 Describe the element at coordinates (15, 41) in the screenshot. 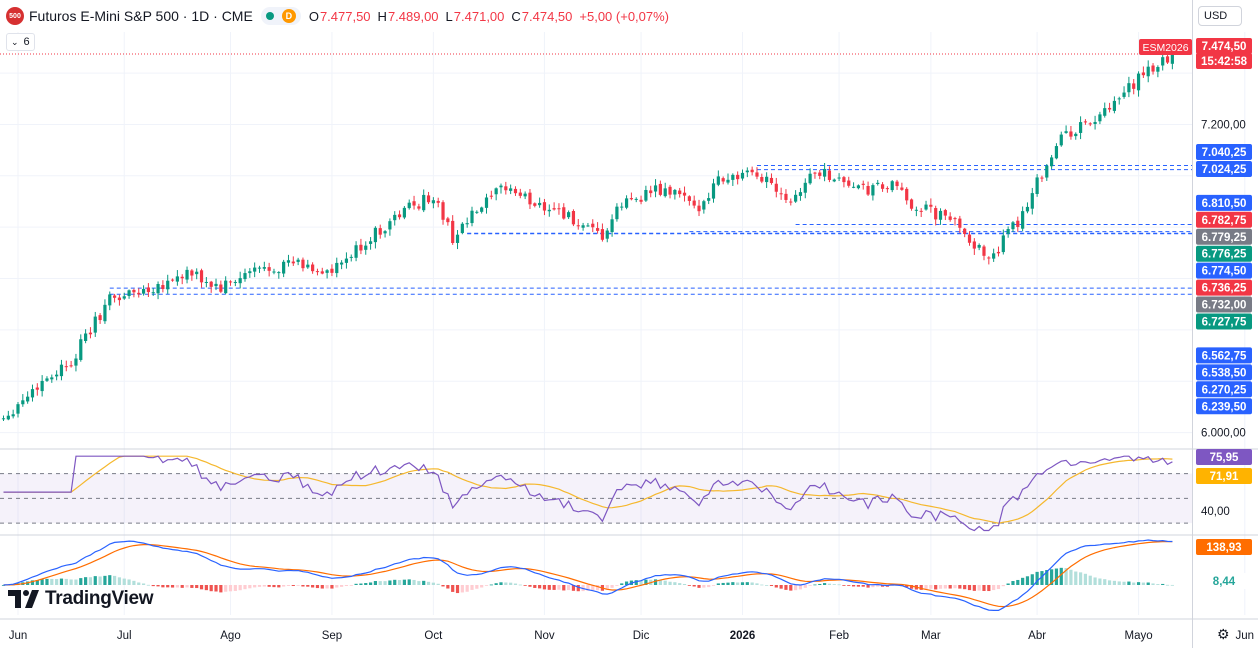

I see `chevron-down-icon: ⌄` at that location.